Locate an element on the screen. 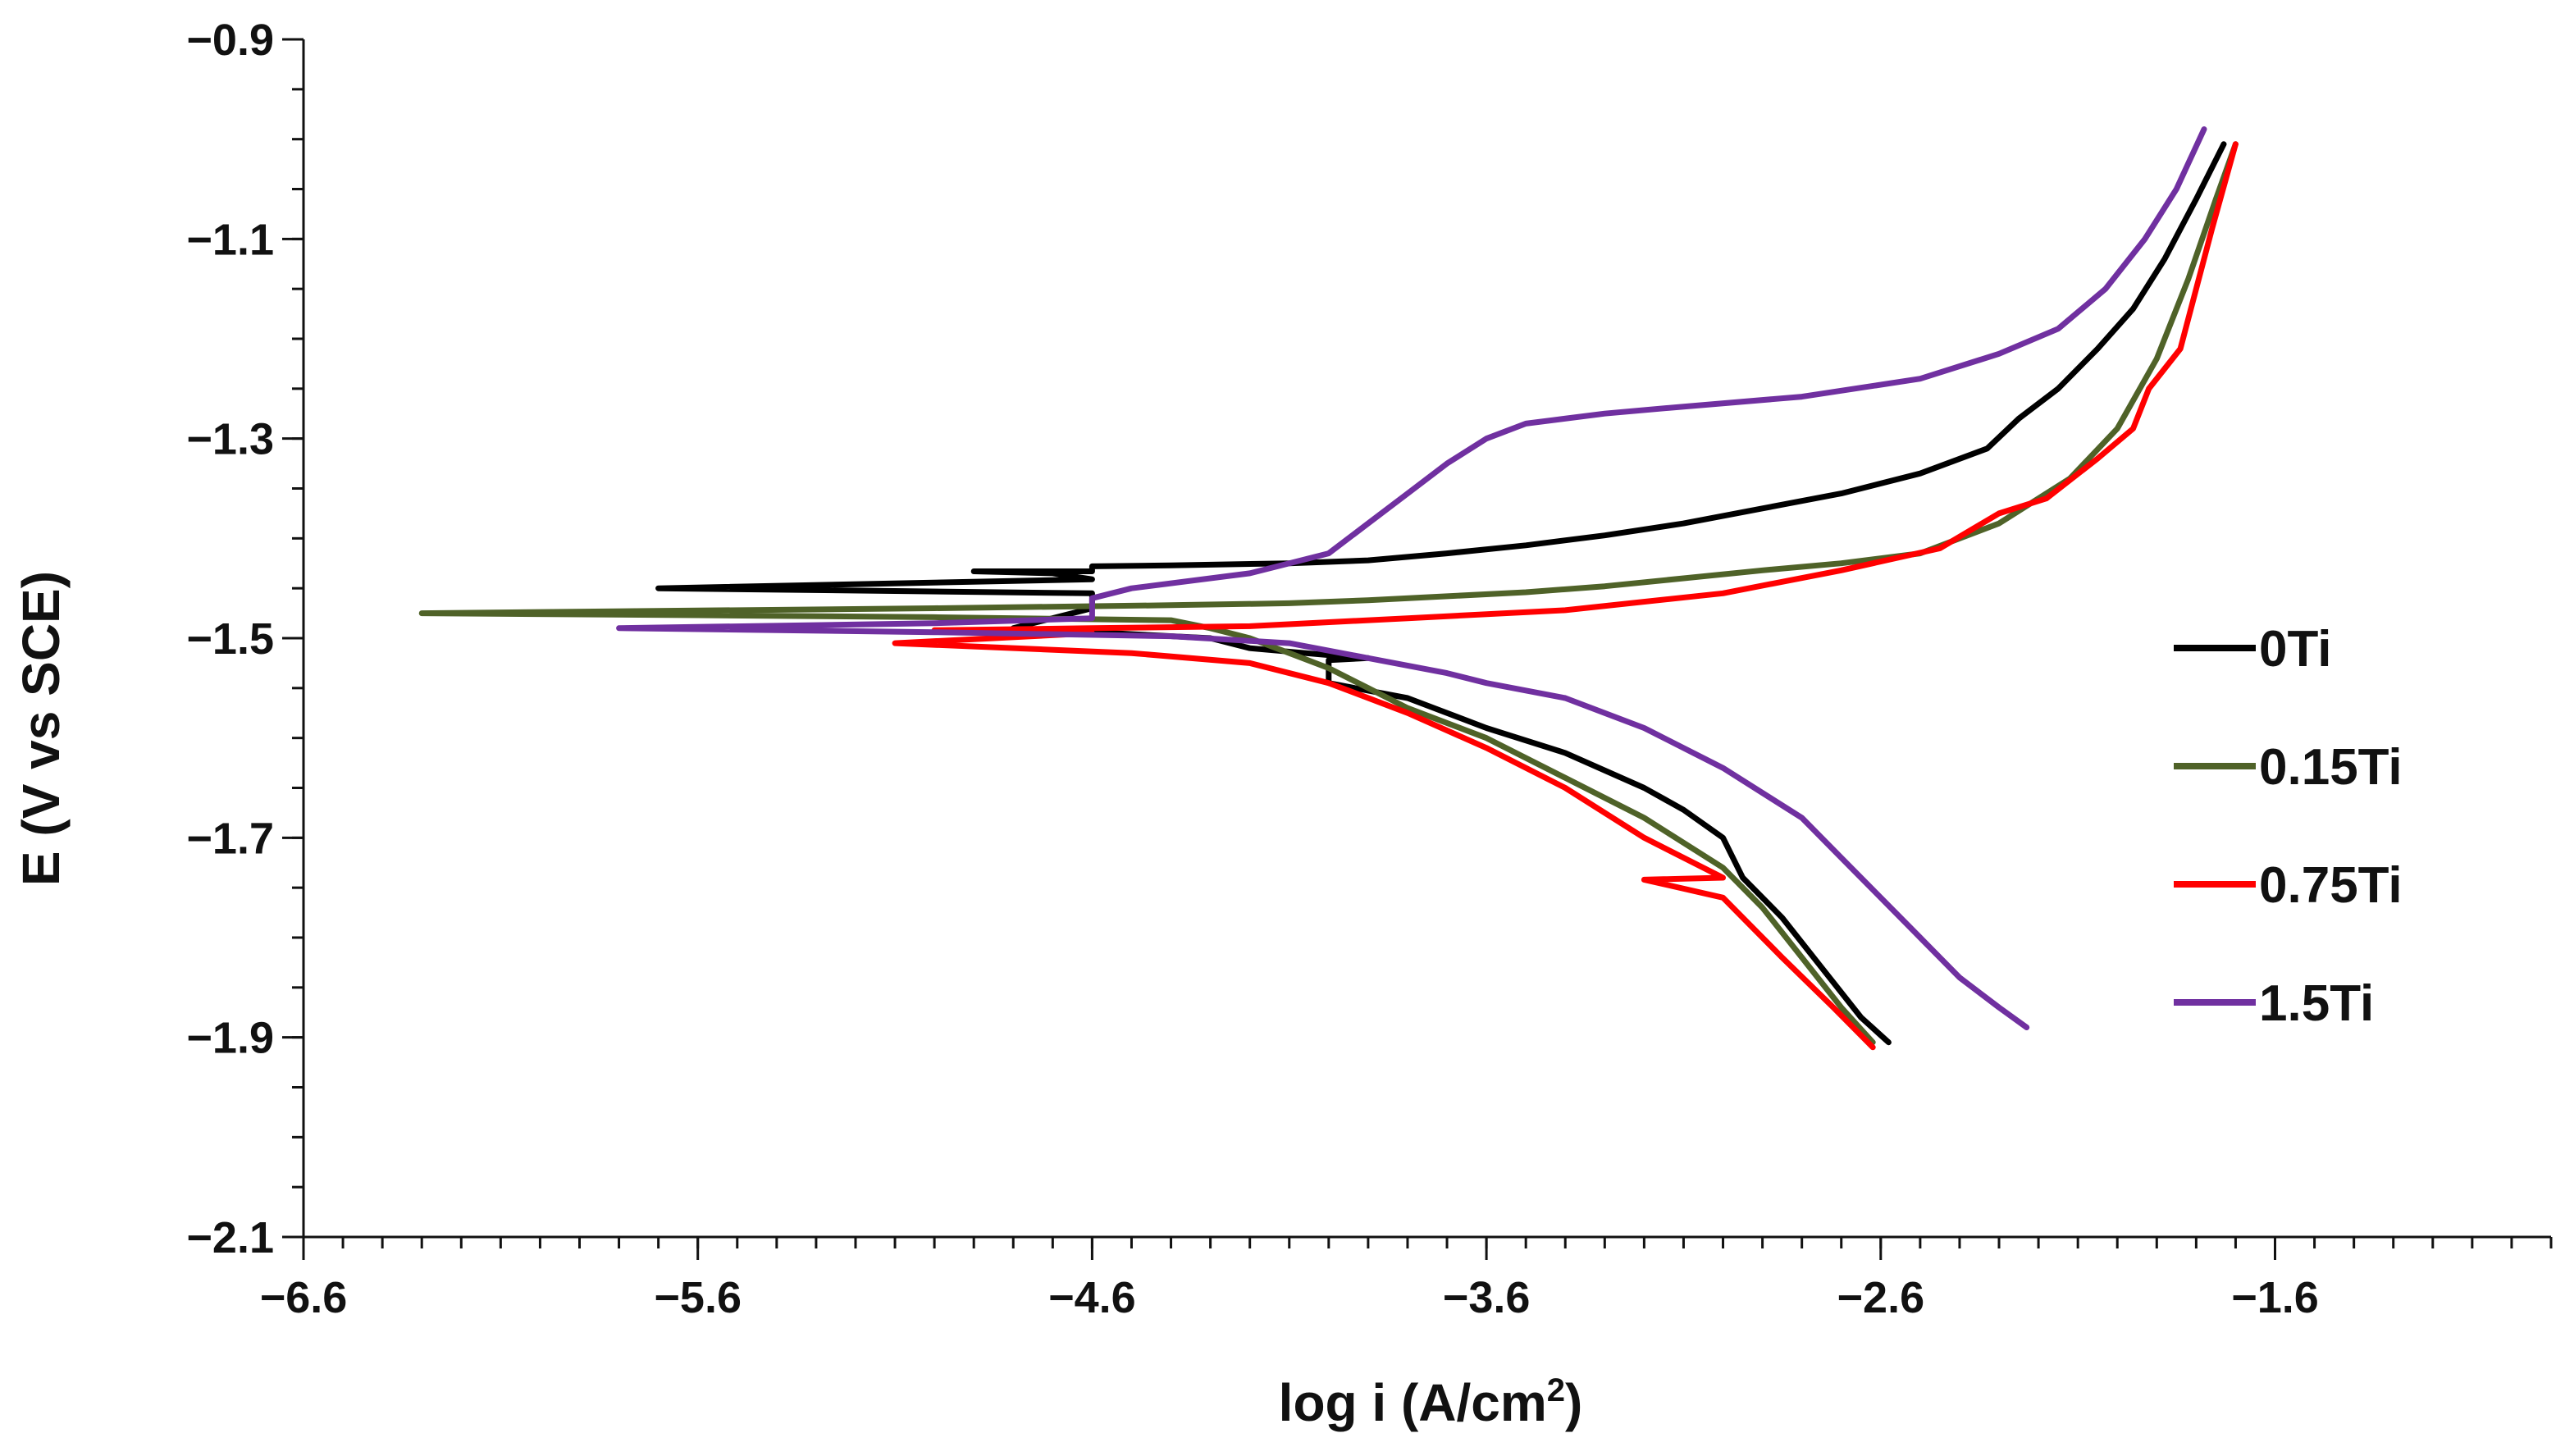 The height and width of the screenshot is (1456, 2565). y-tick-label: −1.5 is located at coordinates (230, 639).